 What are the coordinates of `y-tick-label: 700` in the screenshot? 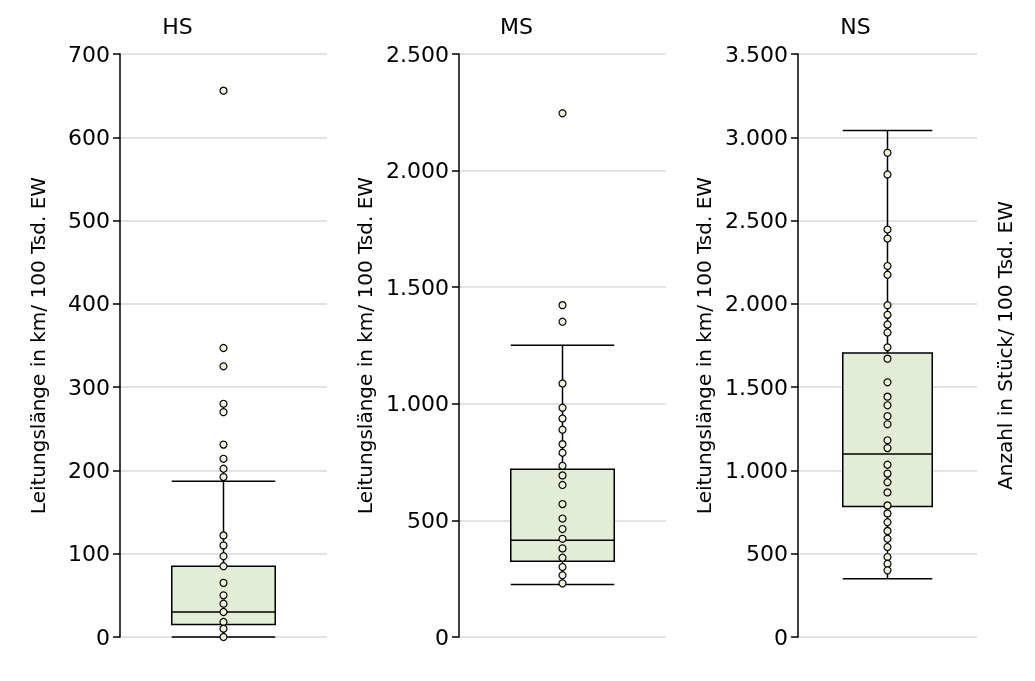 It's located at (89, 54).